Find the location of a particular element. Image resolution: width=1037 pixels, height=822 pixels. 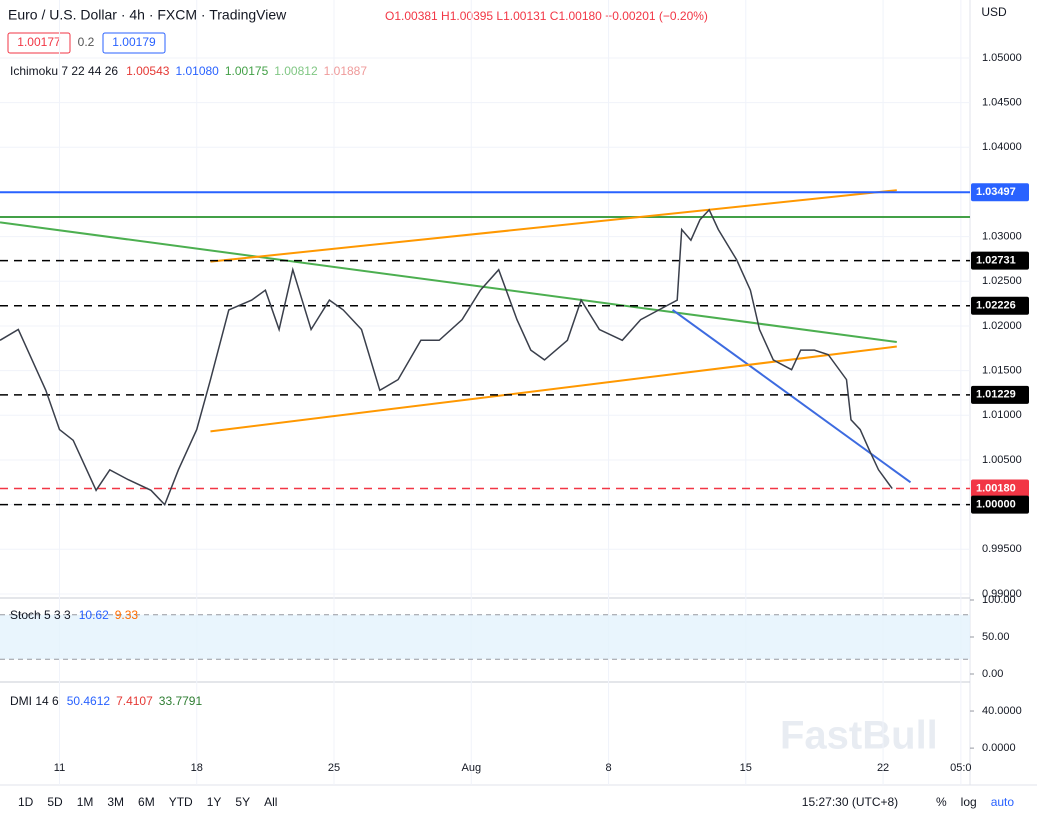

indicator-value: 1.00812 is located at coordinates (296, 71).